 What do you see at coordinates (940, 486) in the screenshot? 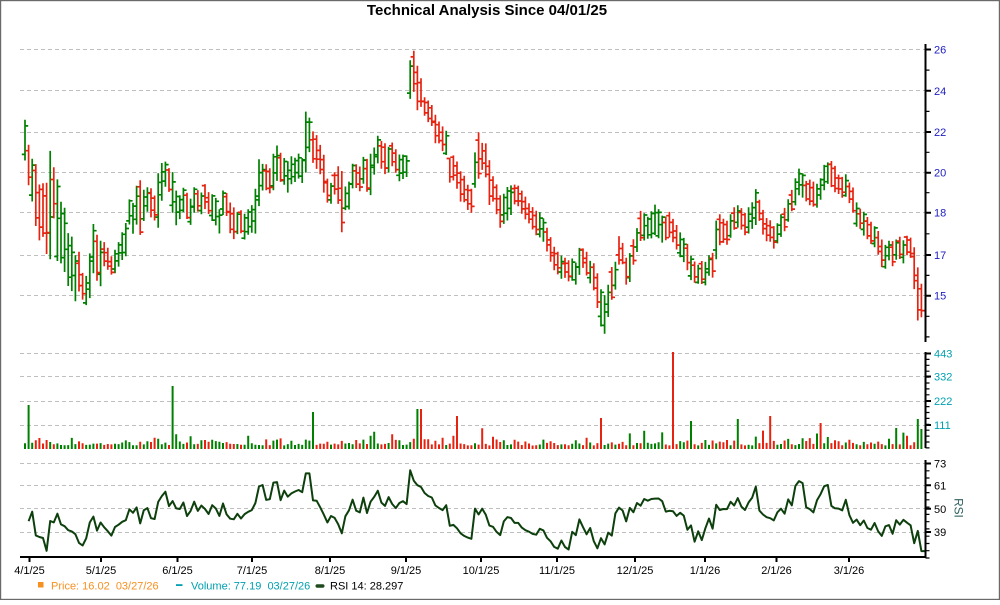
I see `svg-text: 61` at bounding box center [940, 486].